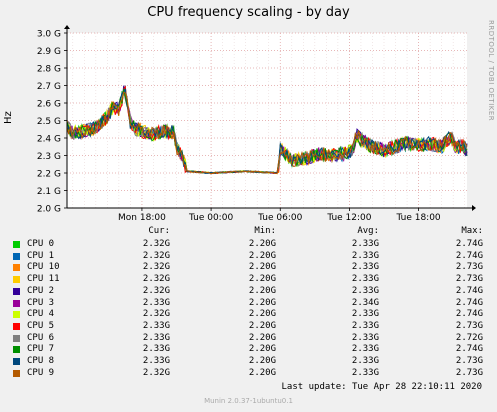  Describe the element at coordinates (279, 218) in the screenshot. I see `x-tick-label: Tue 06:00` at that location.